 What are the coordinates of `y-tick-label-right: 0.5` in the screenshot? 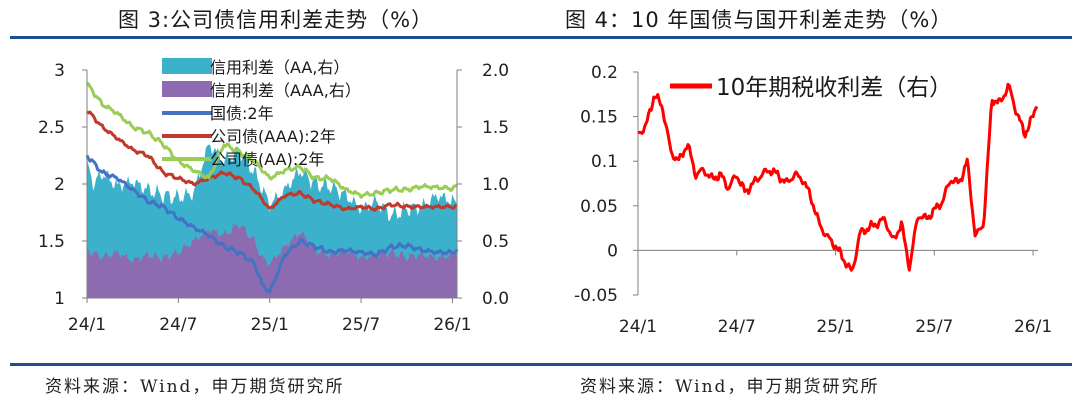 It's located at (495, 242).